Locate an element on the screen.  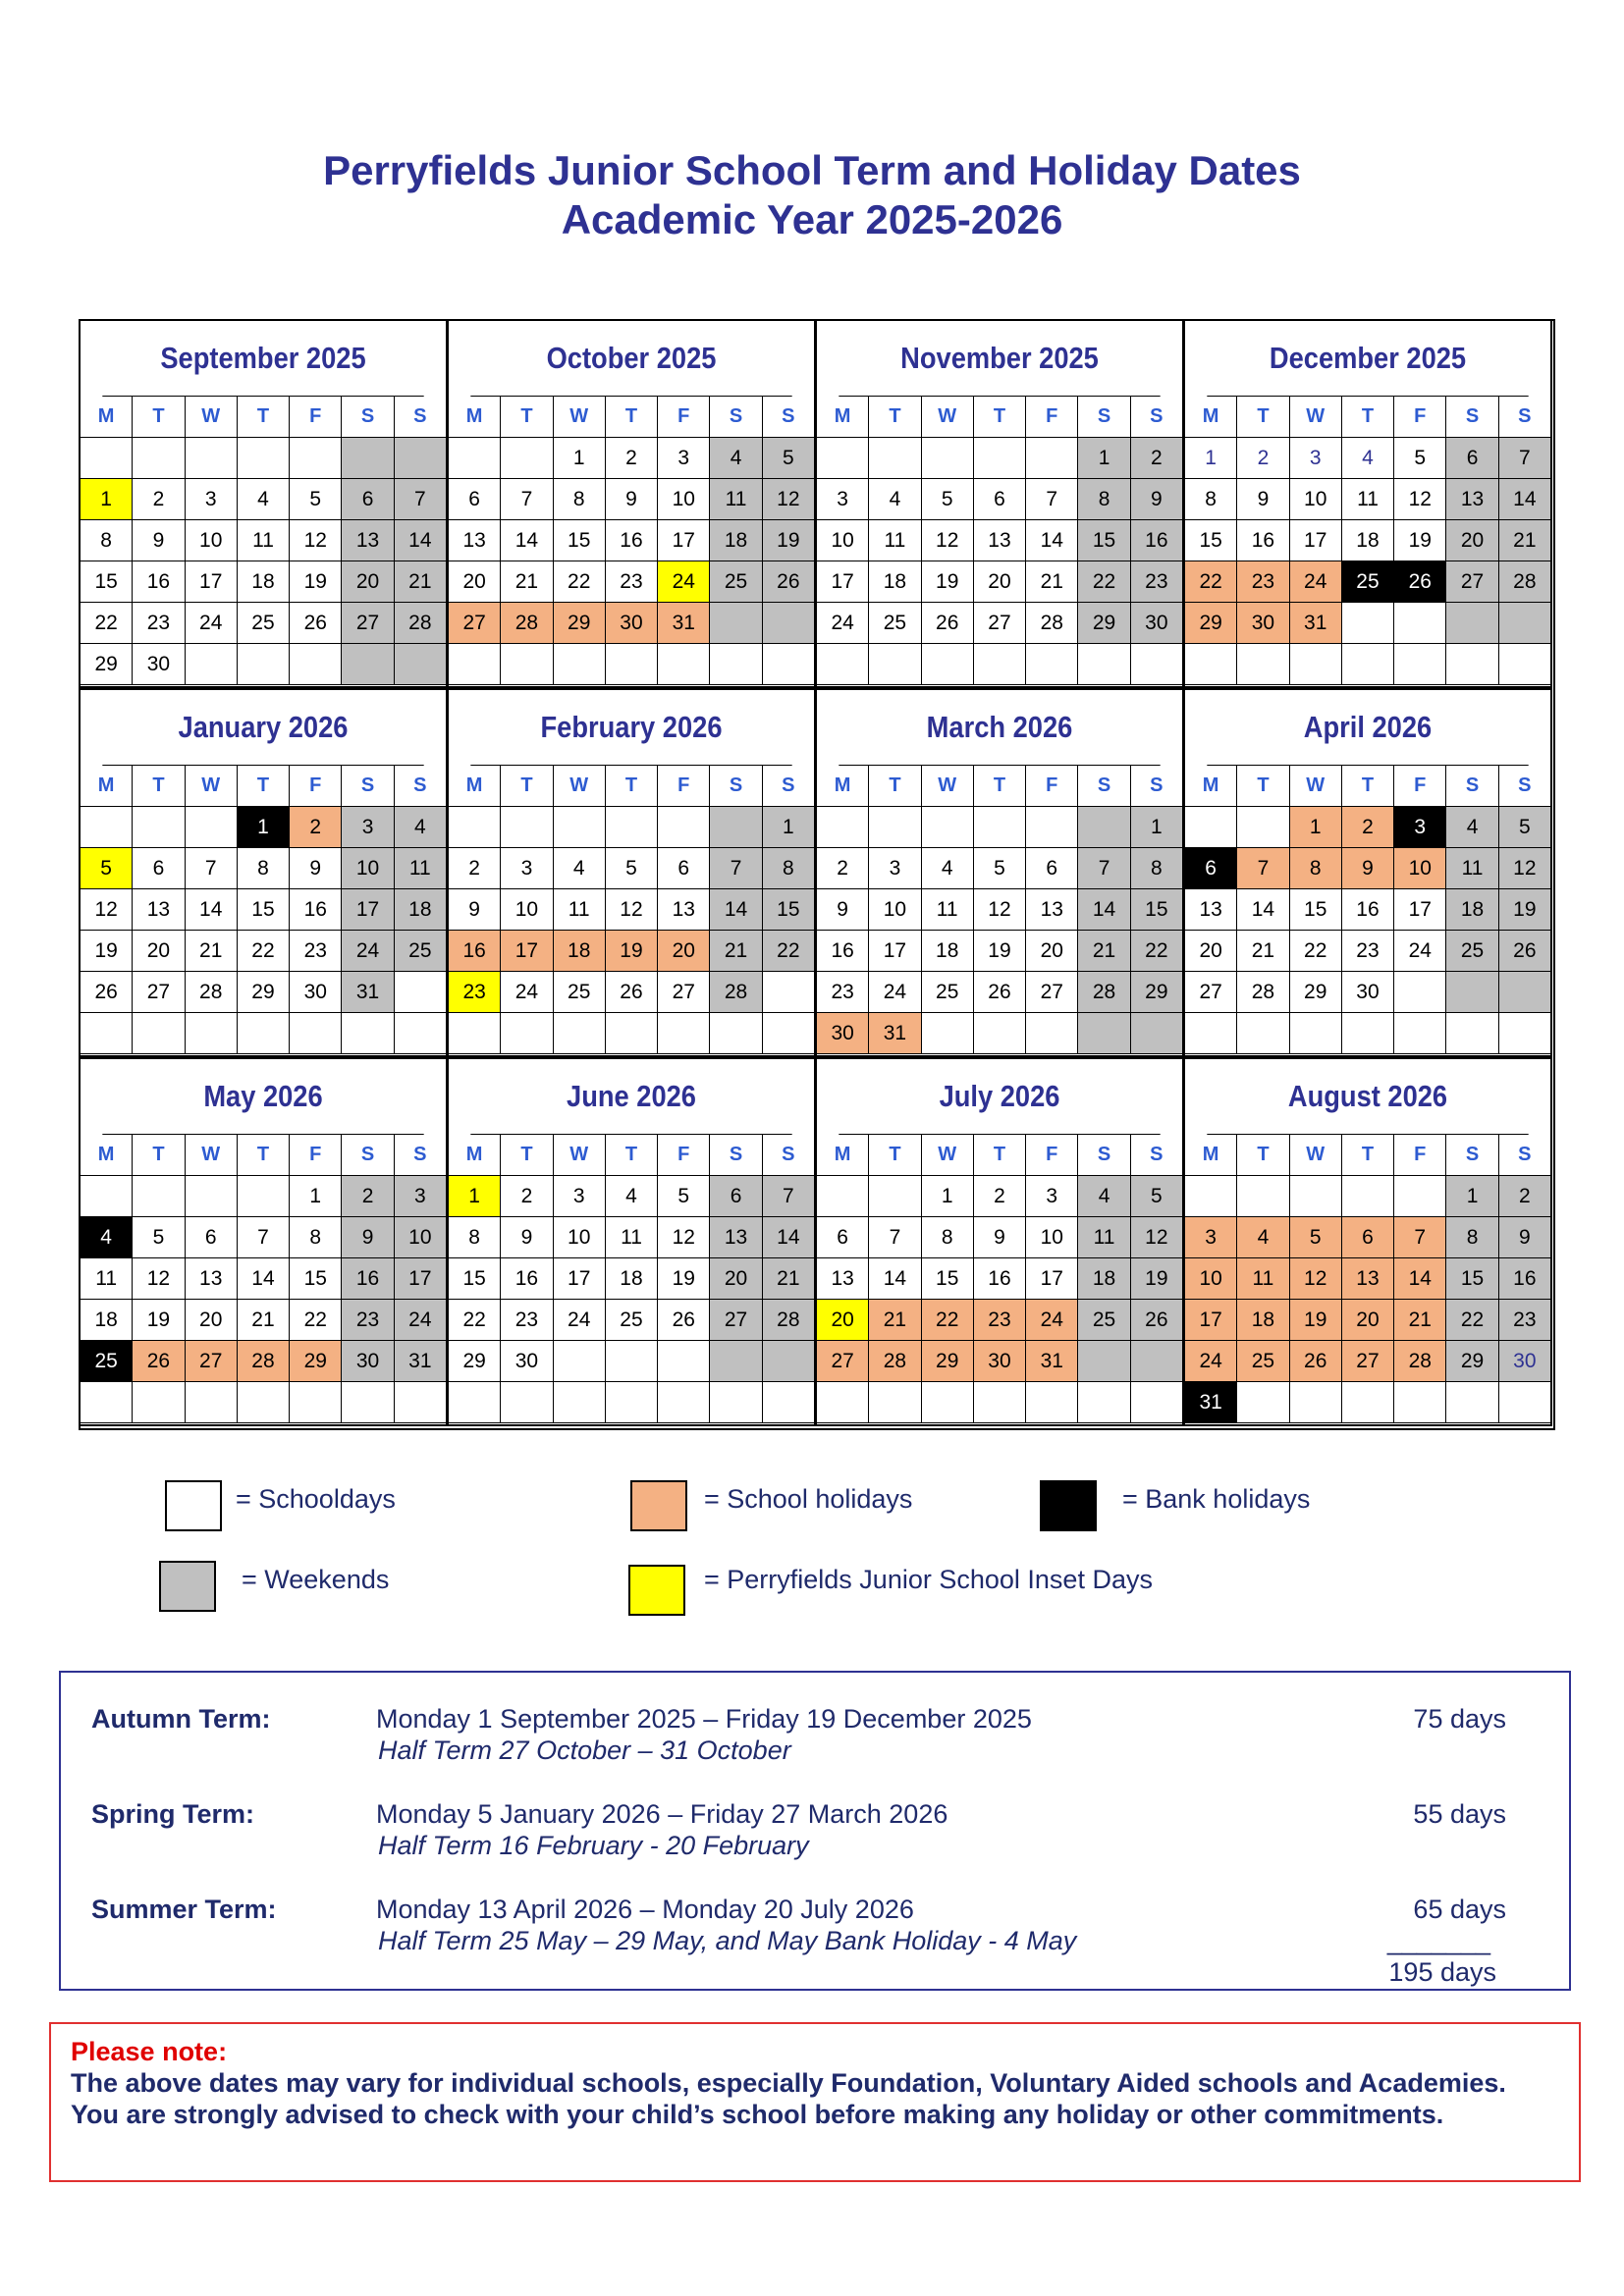
day-cell: 5 is located at coordinates (1000, 869).